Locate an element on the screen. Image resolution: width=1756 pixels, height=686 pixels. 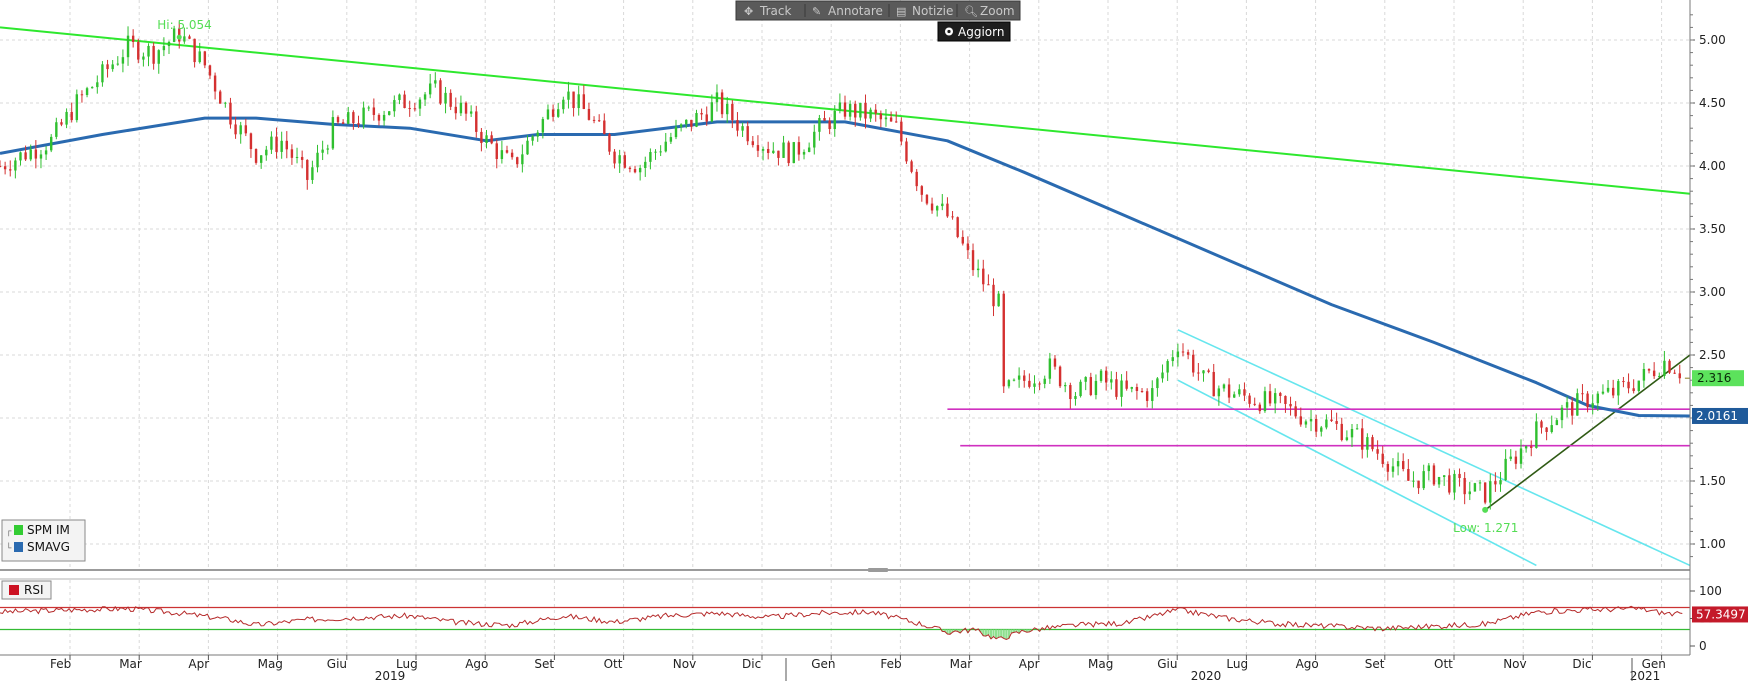
legend-label: SPM IM is located at coordinates (48, 530).